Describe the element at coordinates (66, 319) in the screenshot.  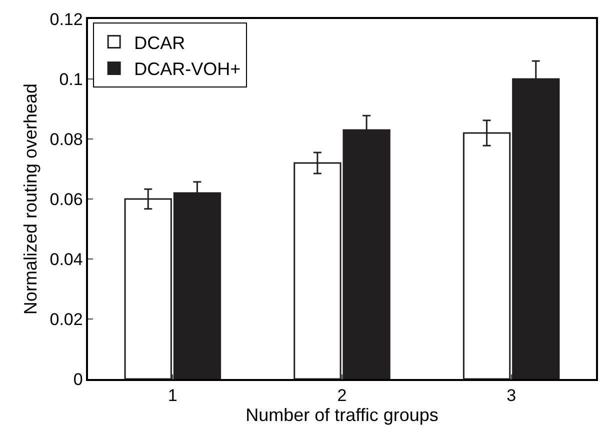
I see `y-tick-label: 0.02` at that location.